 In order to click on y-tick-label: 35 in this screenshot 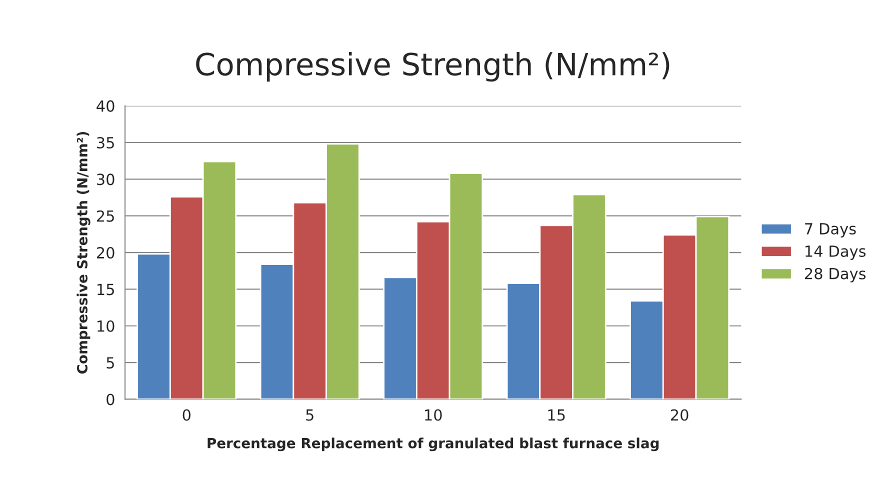, I will do `click(105, 142)`.